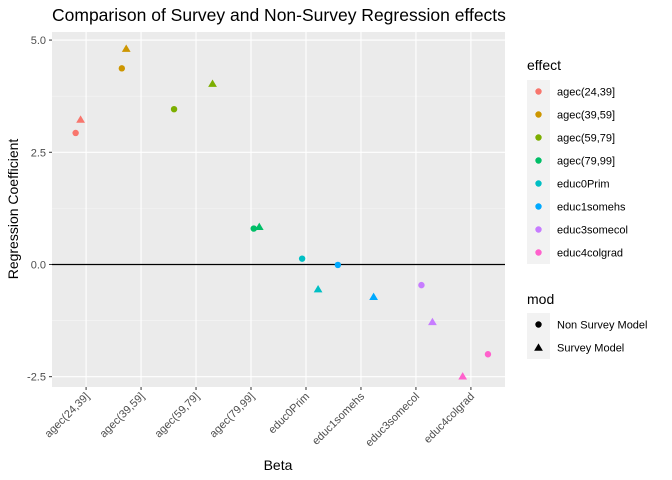  I want to click on point-survey-agec(79,99], so click(259, 226).